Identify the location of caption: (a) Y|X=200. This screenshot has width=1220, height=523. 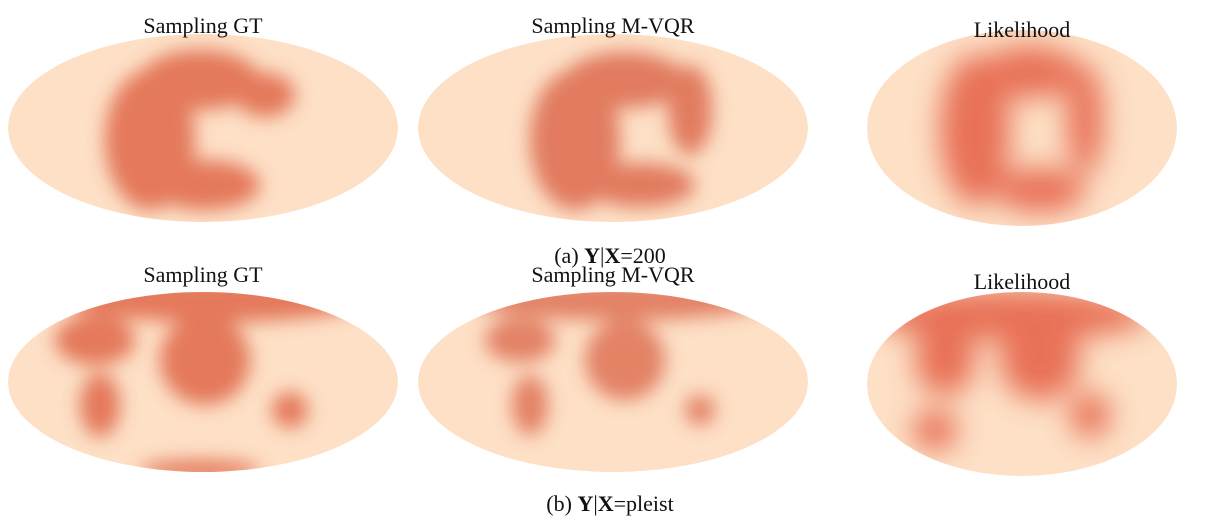
(610, 255).